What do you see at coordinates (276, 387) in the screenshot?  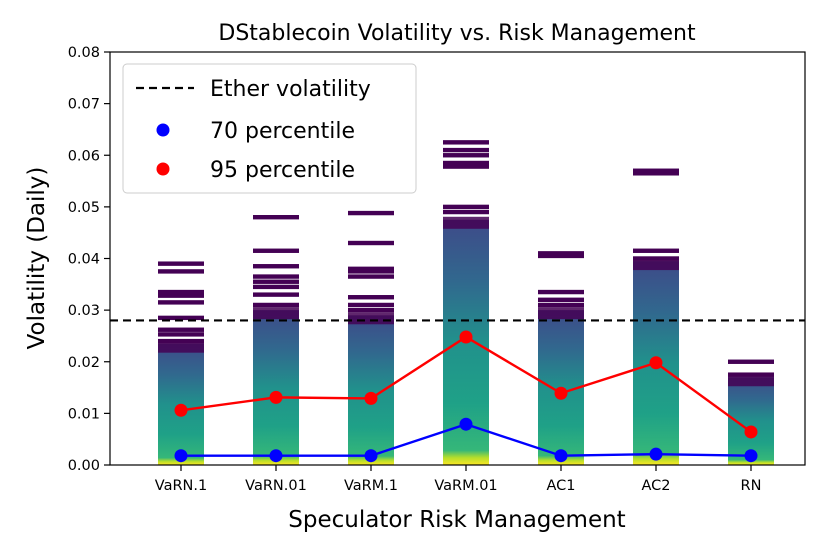 I see `distribution-bar-VaRN.01` at bounding box center [276, 387].